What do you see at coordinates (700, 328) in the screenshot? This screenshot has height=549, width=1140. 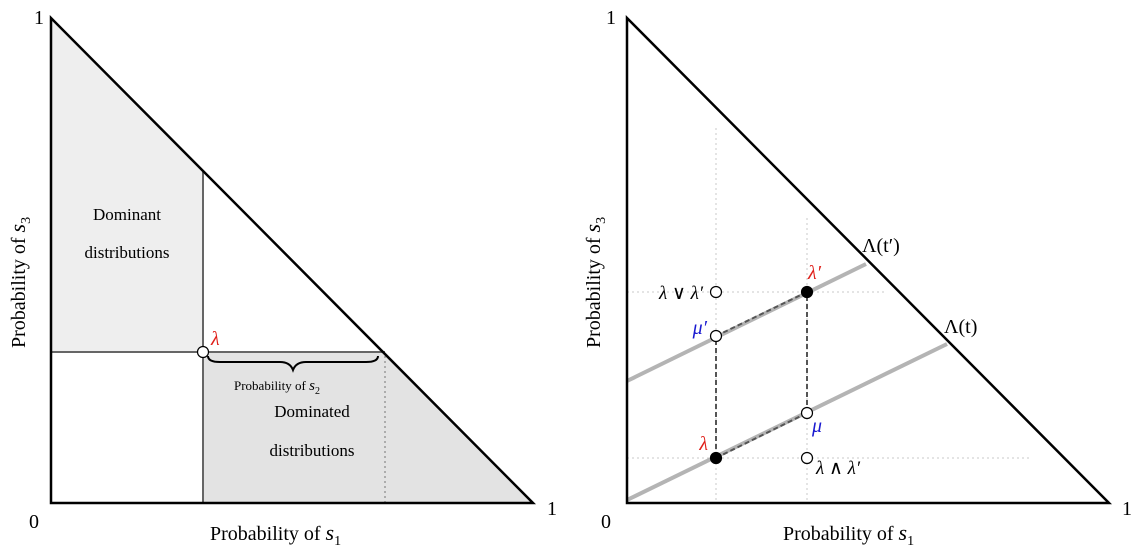 I see `mu-prime-label: μ′` at bounding box center [700, 328].